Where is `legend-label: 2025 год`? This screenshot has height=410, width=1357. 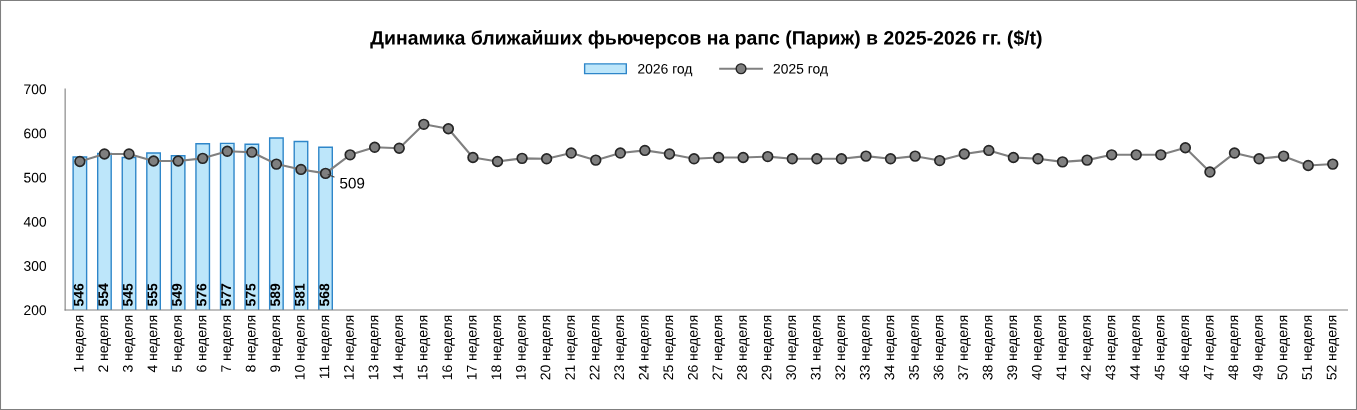
legend-label: 2025 год is located at coordinates (800, 70).